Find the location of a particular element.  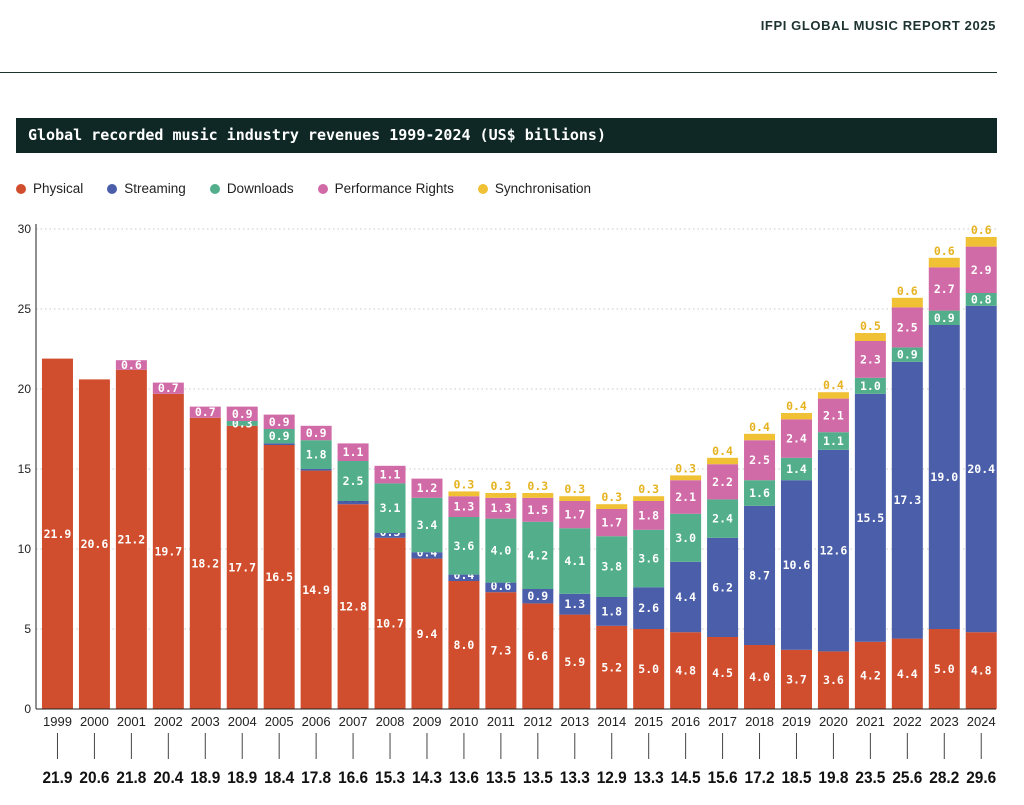

bar-downloads-2023 is located at coordinates (944, 317).